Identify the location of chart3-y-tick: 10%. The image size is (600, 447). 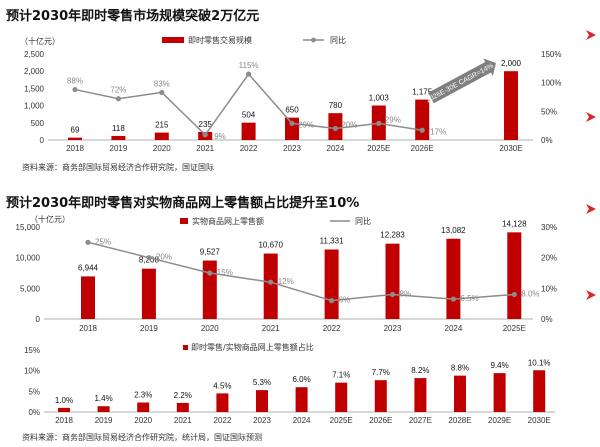
(32, 371).